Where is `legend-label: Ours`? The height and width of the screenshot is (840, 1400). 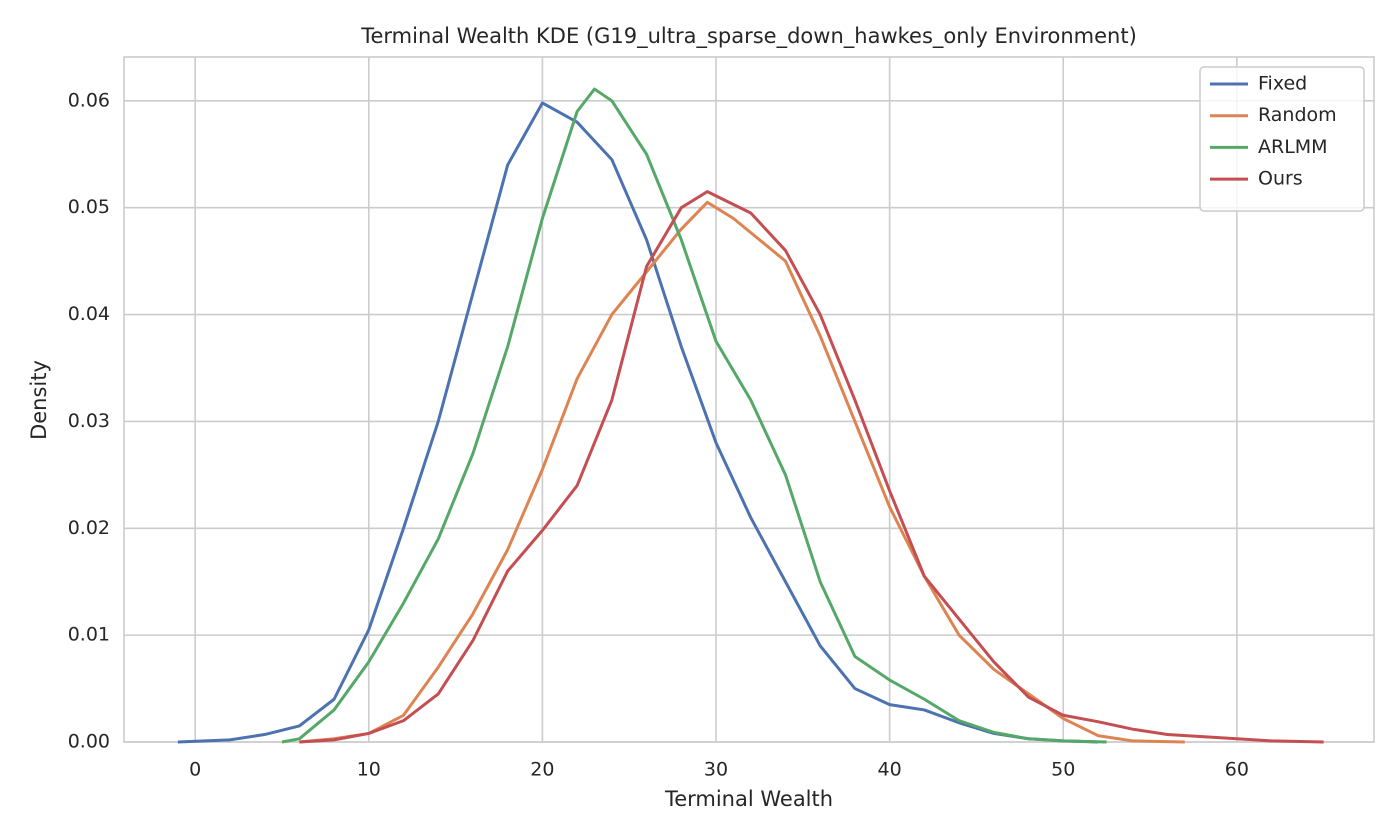
legend-label: Ours is located at coordinates (1280, 179).